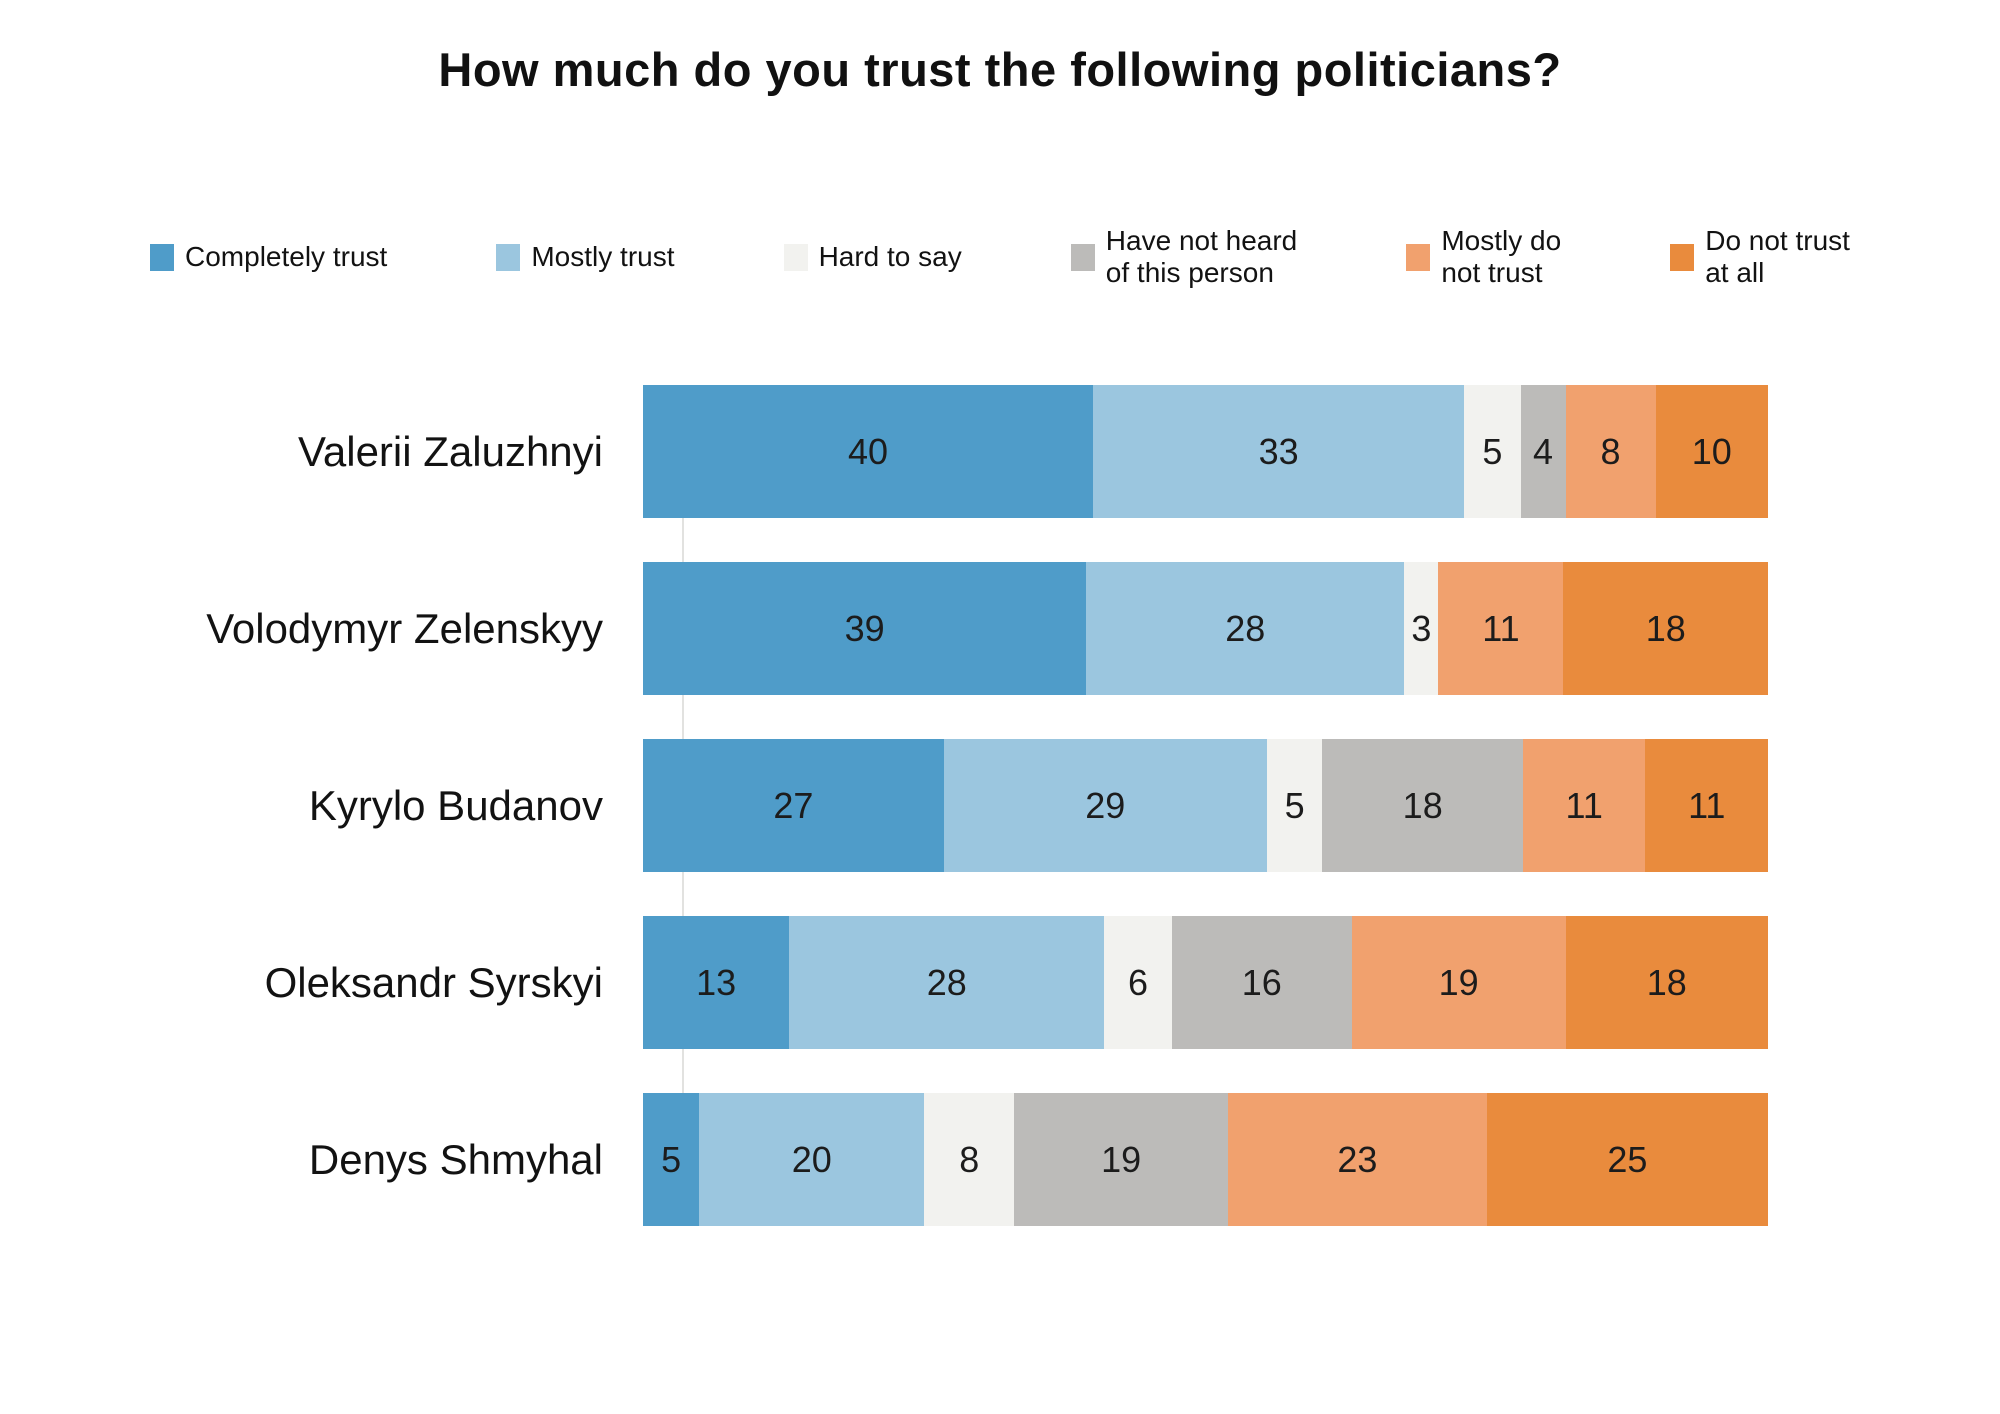 This screenshot has height=1414, width=2000. I want to click on segment-value: 10, so click(1711, 451).